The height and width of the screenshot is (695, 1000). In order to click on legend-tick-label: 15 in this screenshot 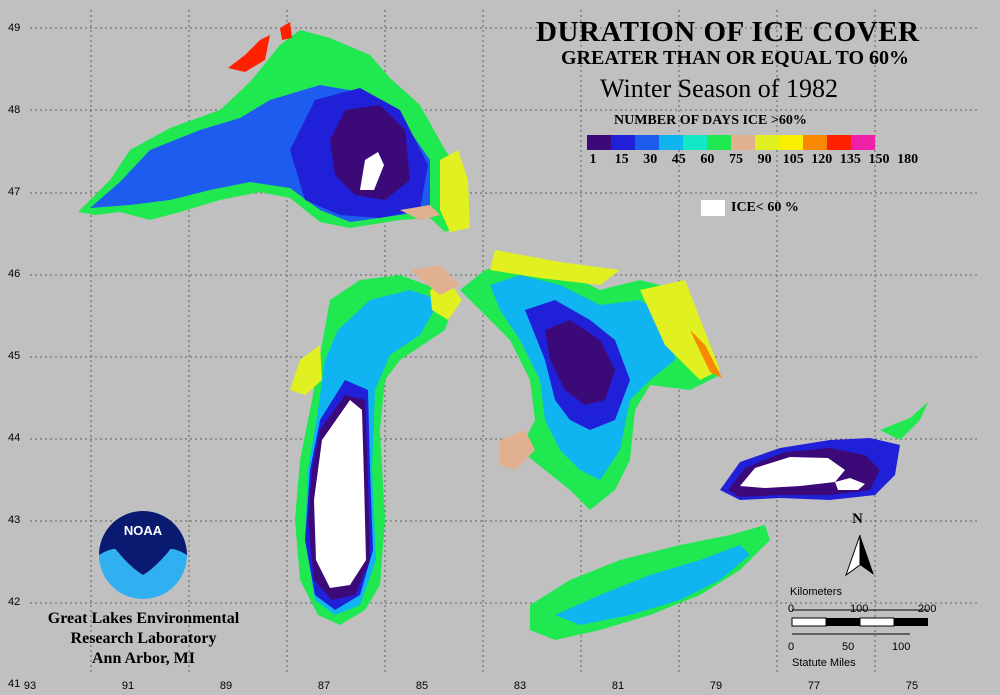, I will do `click(621, 159)`.